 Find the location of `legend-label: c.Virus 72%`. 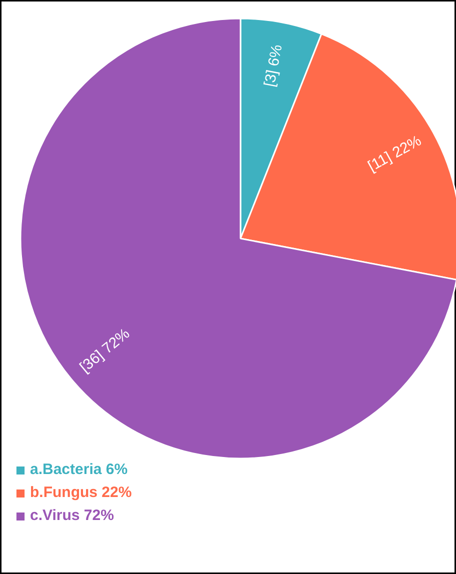

legend-label: c.Virus 72% is located at coordinates (72, 515).